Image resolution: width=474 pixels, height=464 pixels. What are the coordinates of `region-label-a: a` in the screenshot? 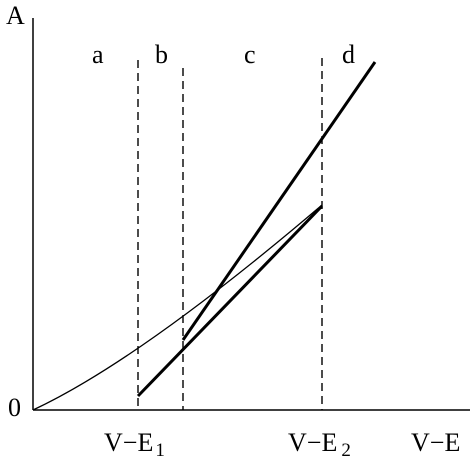 It's located at (98, 54).